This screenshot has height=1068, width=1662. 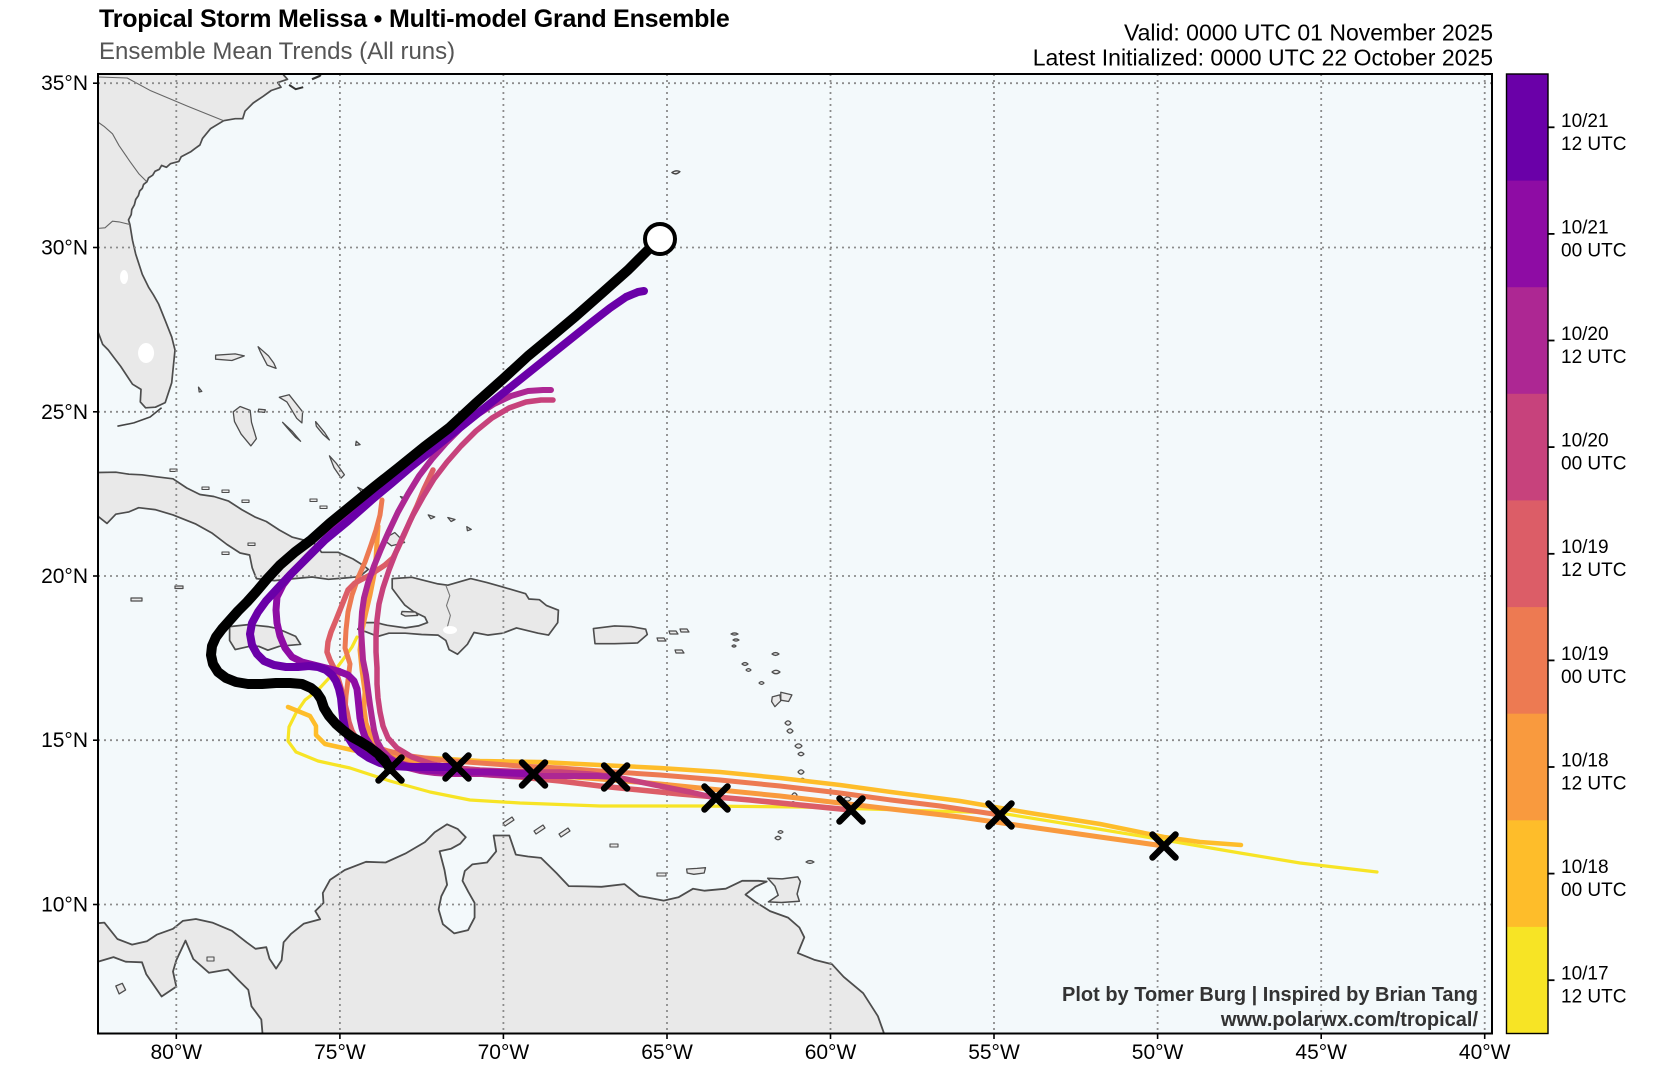 What do you see at coordinates (340, 1052) in the screenshot?
I see `svg-text: 75°W` at bounding box center [340, 1052].